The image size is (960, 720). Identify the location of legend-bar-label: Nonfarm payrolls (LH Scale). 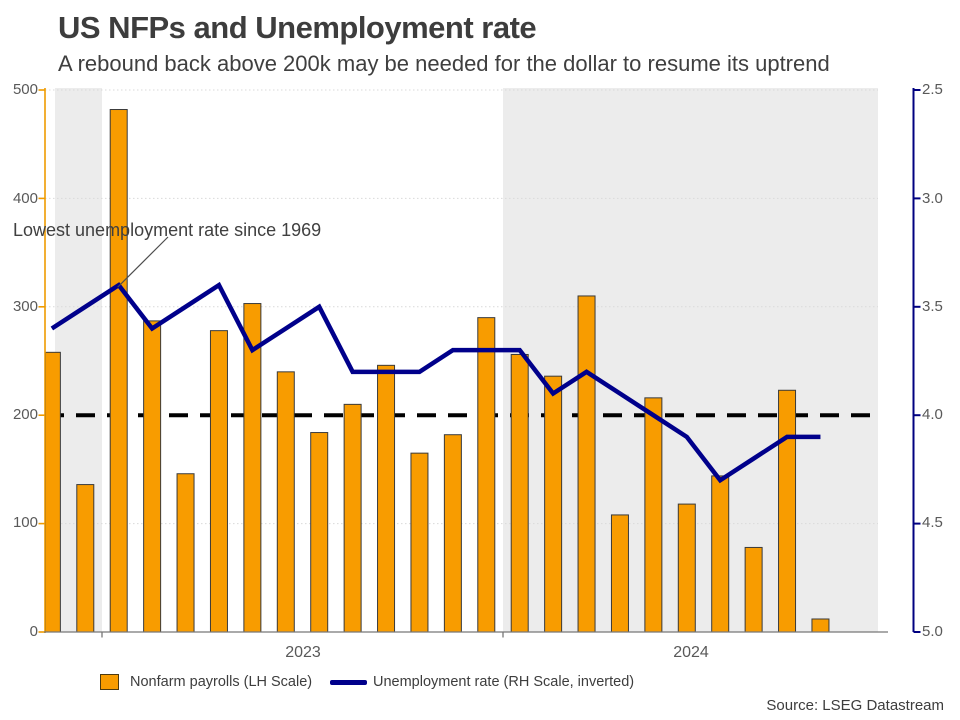
(221, 682).